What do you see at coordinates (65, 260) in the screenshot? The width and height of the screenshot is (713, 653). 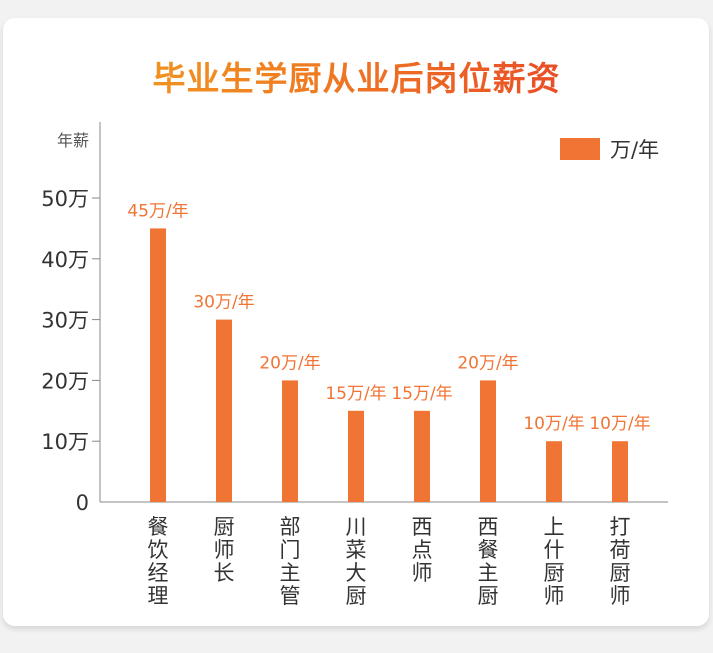 I see `y-tick-label: 40万` at bounding box center [65, 260].